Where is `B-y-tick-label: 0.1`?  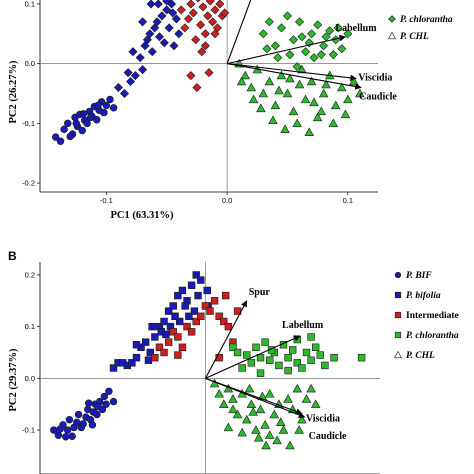
B-y-tick-label: 0.1 is located at coordinates (30, 326).